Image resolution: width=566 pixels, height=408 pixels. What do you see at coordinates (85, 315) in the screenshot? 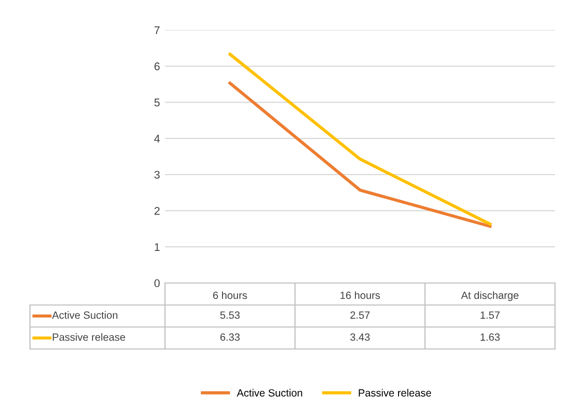
I see `legend-label: Active Suction` at bounding box center [85, 315].